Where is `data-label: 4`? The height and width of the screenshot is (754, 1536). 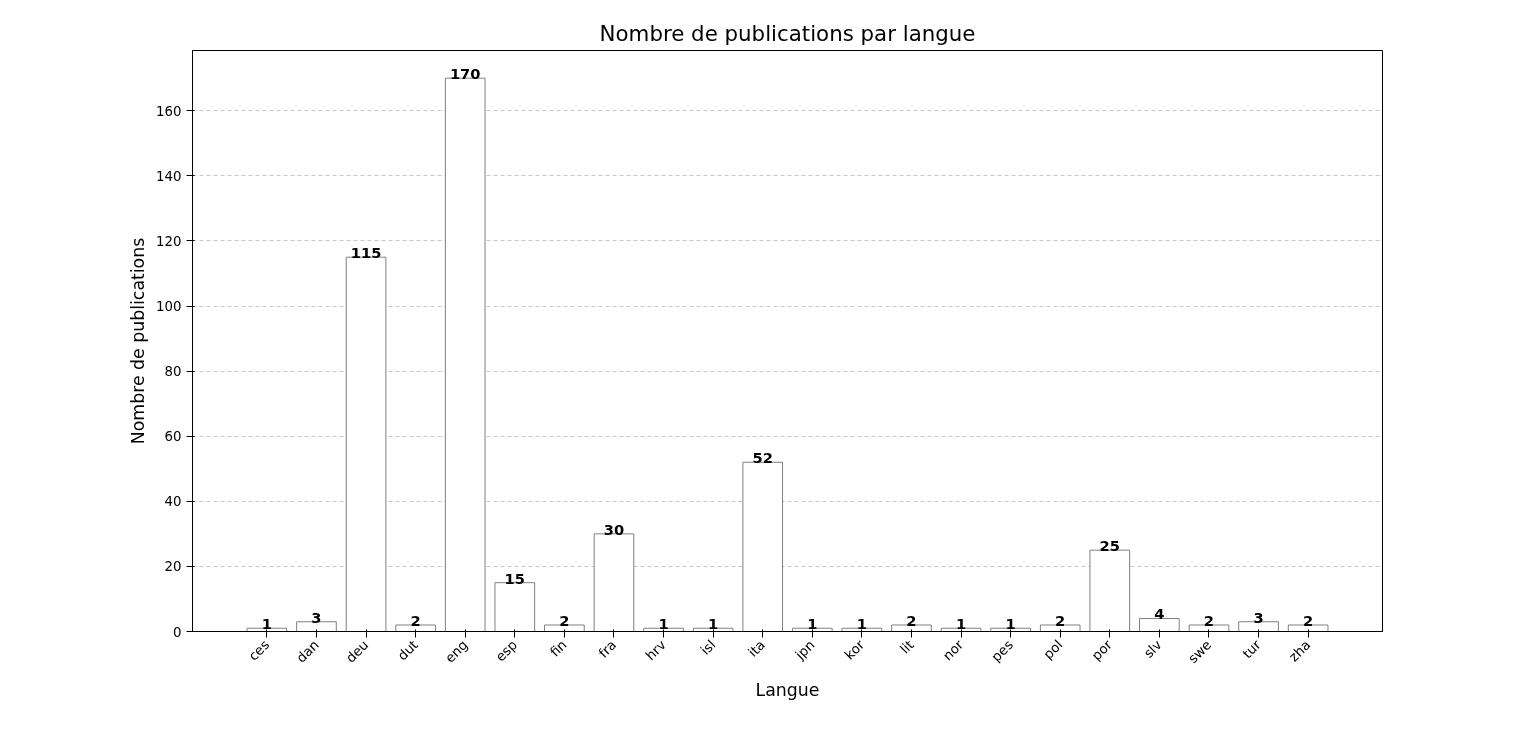 data-label: 4 is located at coordinates (1159, 614).